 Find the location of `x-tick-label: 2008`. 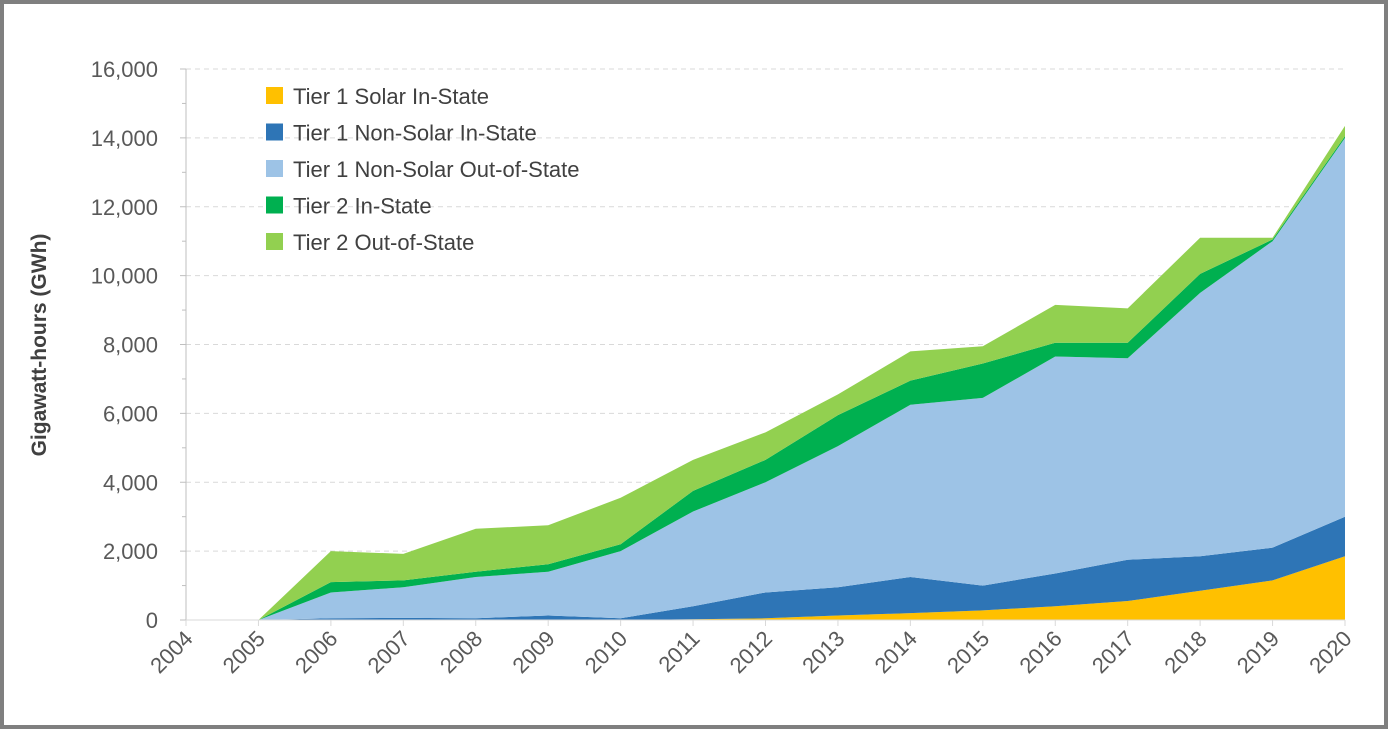

x-tick-label: 2008 is located at coordinates (461, 652).